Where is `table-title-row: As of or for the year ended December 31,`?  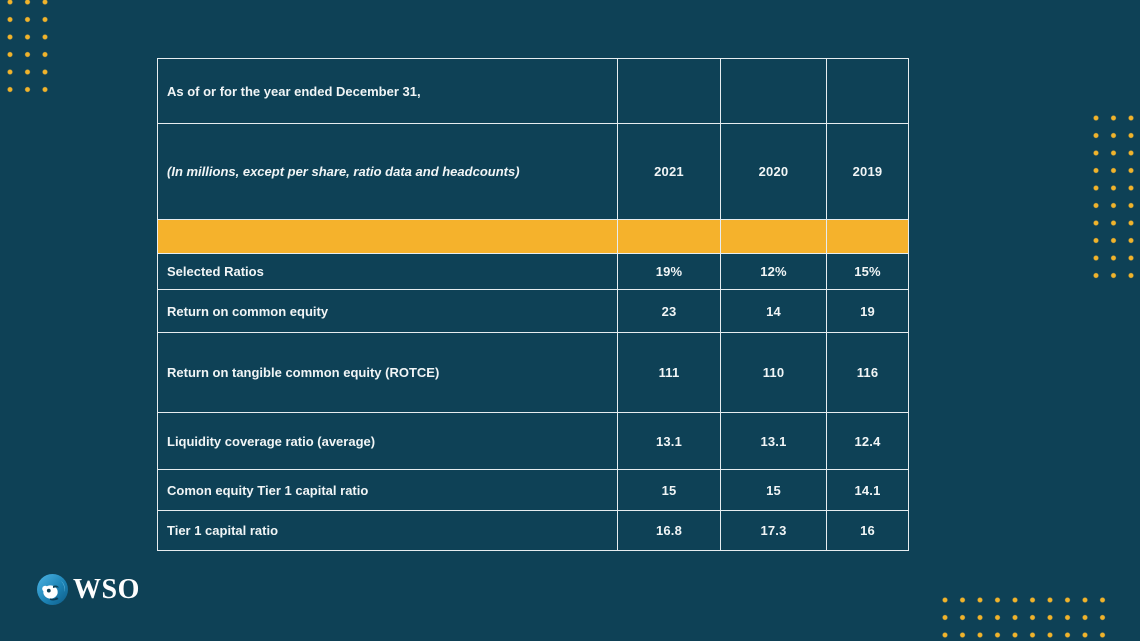 table-title-row: As of or for the year ended December 31, is located at coordinates (533, 91).